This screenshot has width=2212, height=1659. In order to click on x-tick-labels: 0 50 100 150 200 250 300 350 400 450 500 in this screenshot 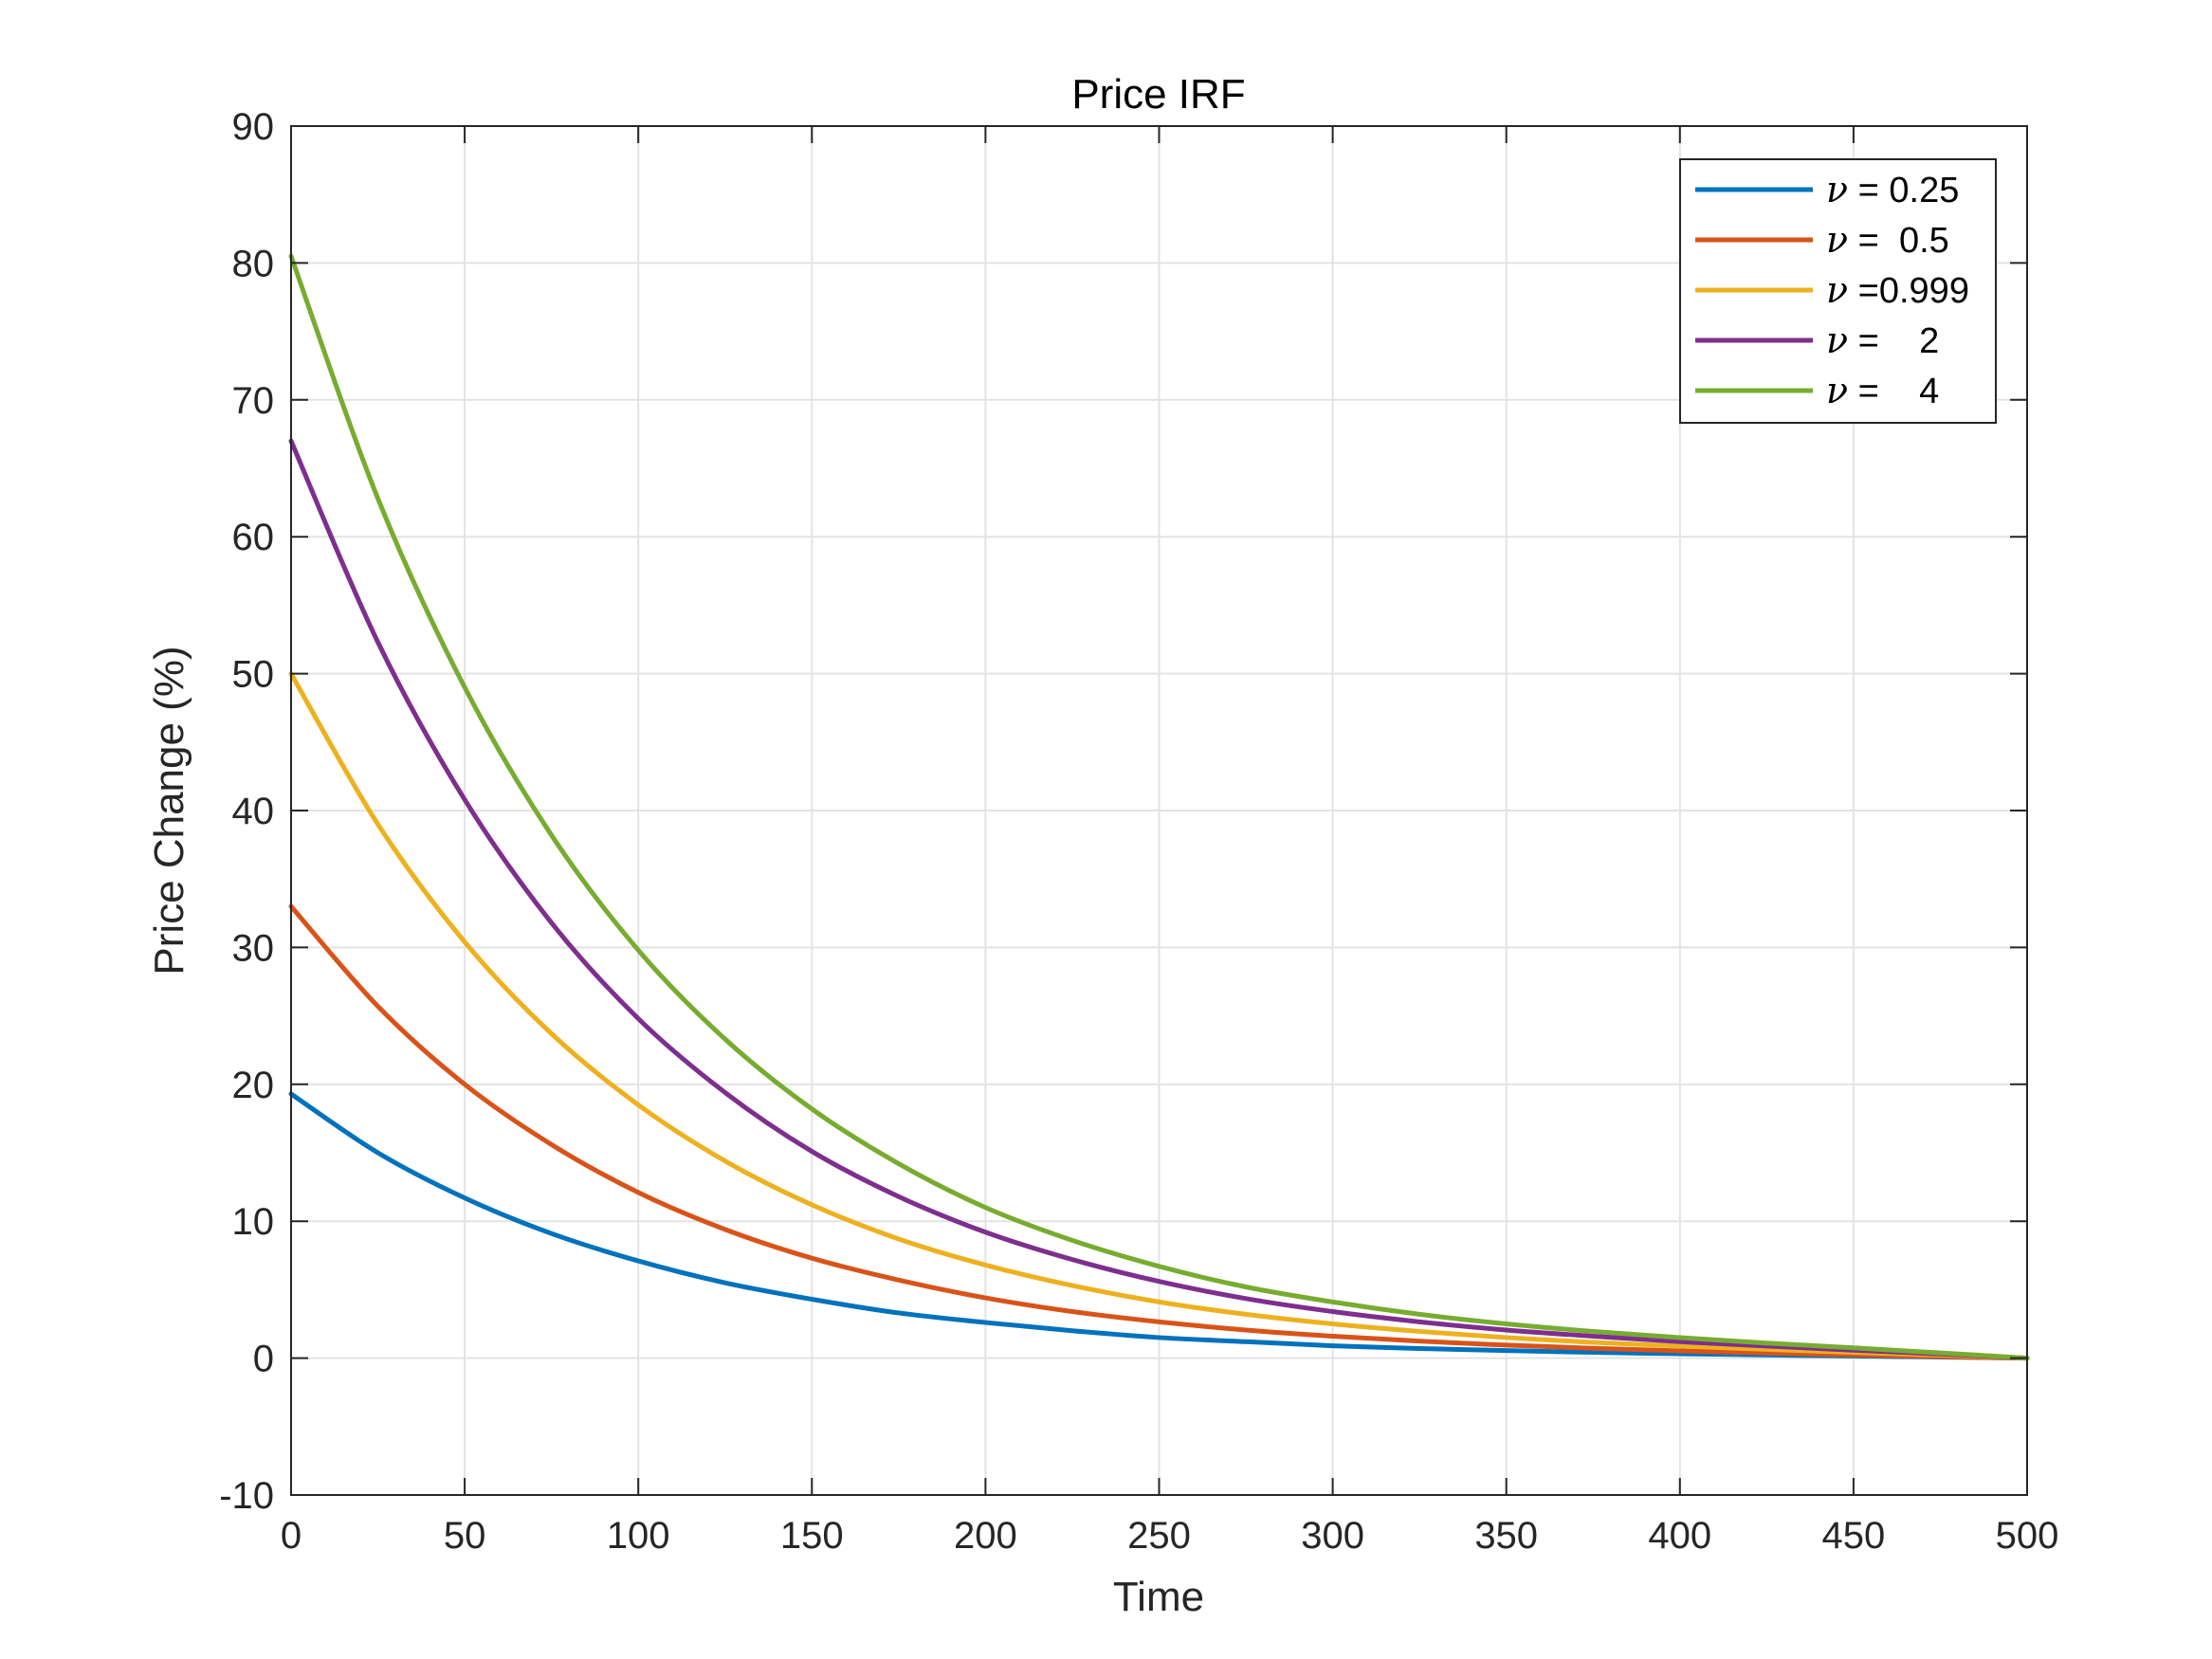, I will do `click(1170, 1536)`.